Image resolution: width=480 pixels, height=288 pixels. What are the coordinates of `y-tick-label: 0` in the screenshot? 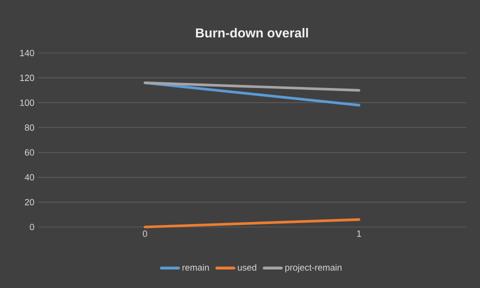 It's located at (32, 227).